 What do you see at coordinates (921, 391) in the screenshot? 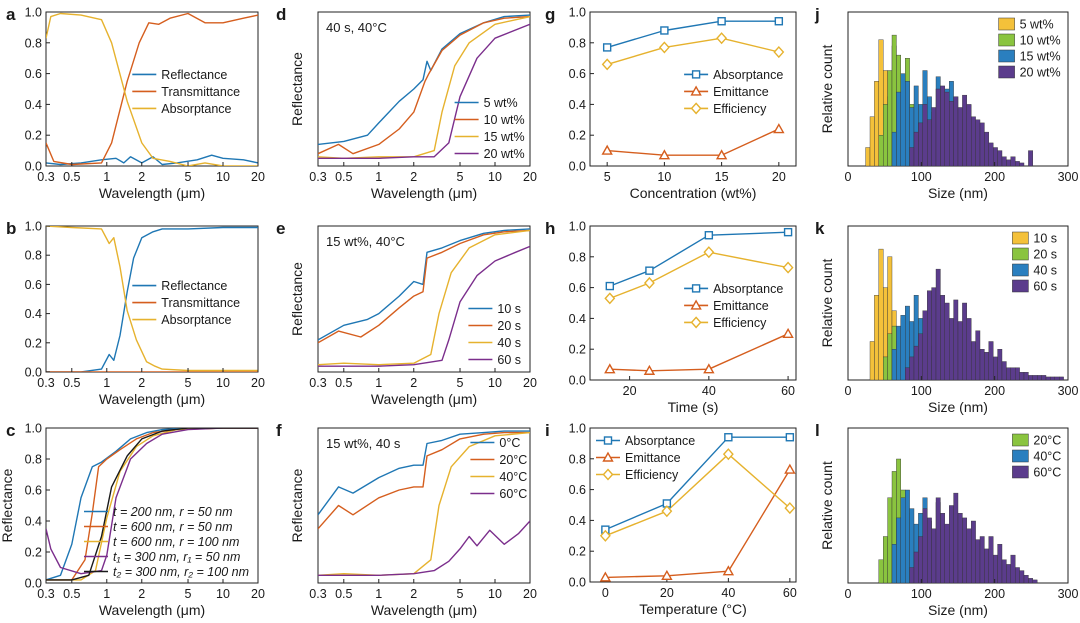
I see `x-tick-label-k: 100` at bounding box center [921, 391].